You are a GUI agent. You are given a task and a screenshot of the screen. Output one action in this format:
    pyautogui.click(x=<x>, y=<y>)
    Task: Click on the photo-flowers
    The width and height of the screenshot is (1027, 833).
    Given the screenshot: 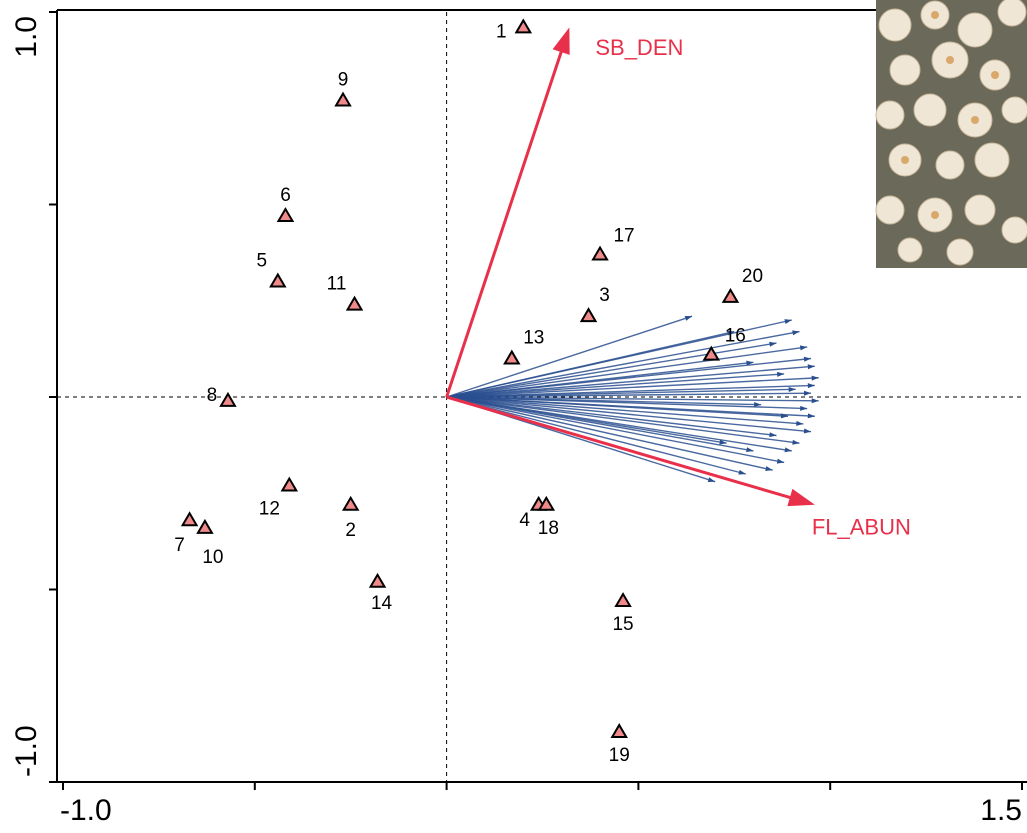 What is the action you would take?
    pyautogui.click(x=951, y=133)
    